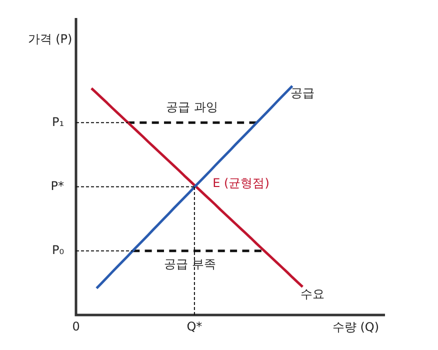 The height and width of the screenshot is (350, 438). What do you see at coordinates (312, 293) in the screenshot?
I see `series-label: 수요` at bounding box center [312, 293].